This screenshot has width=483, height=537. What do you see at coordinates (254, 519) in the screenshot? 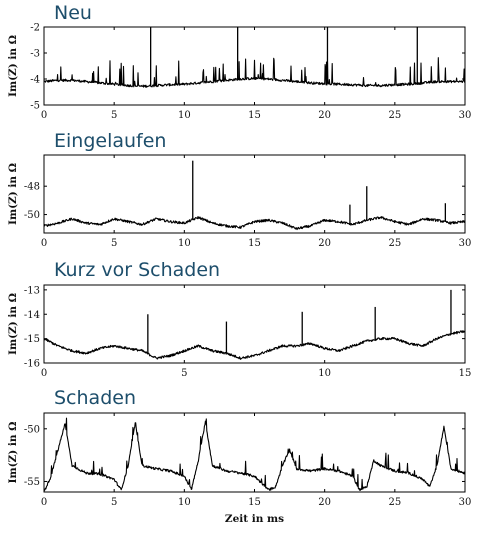
I see `x-axis-label: Zeit in ms` at bounding box center [254, 519].